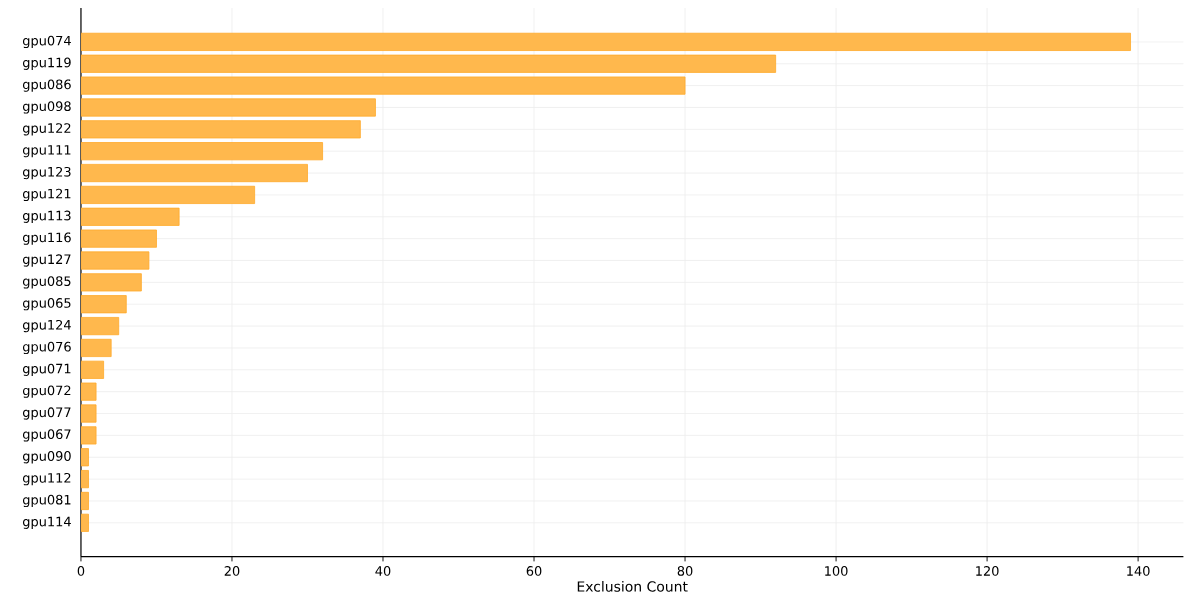  Describe the element at coordinates (383, 571) in the screenshot. I see `x-tick-label: 40` at that location.